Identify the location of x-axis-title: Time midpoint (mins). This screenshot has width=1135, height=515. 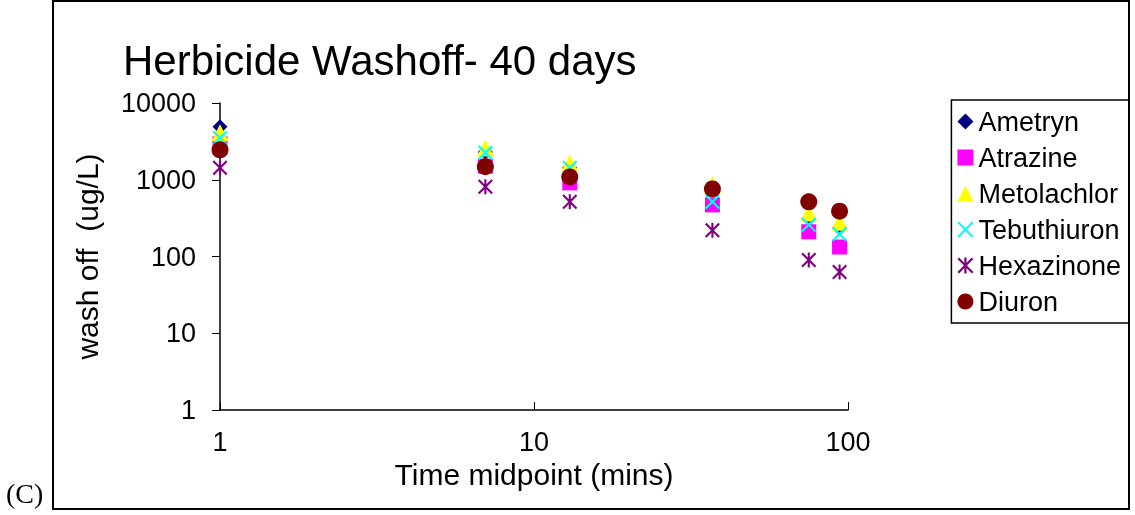
(534, 475).